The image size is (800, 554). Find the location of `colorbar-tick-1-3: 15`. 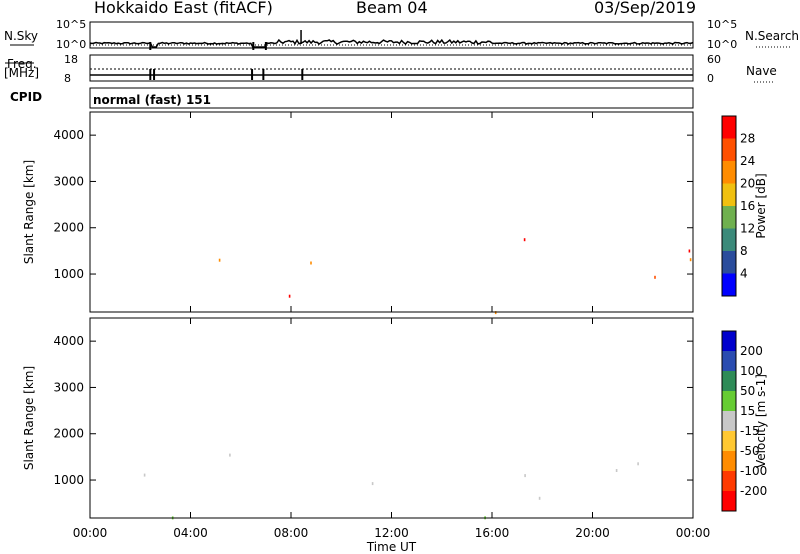

colorbar-tick-1-3: 15 is located at coordinates (747, 411).